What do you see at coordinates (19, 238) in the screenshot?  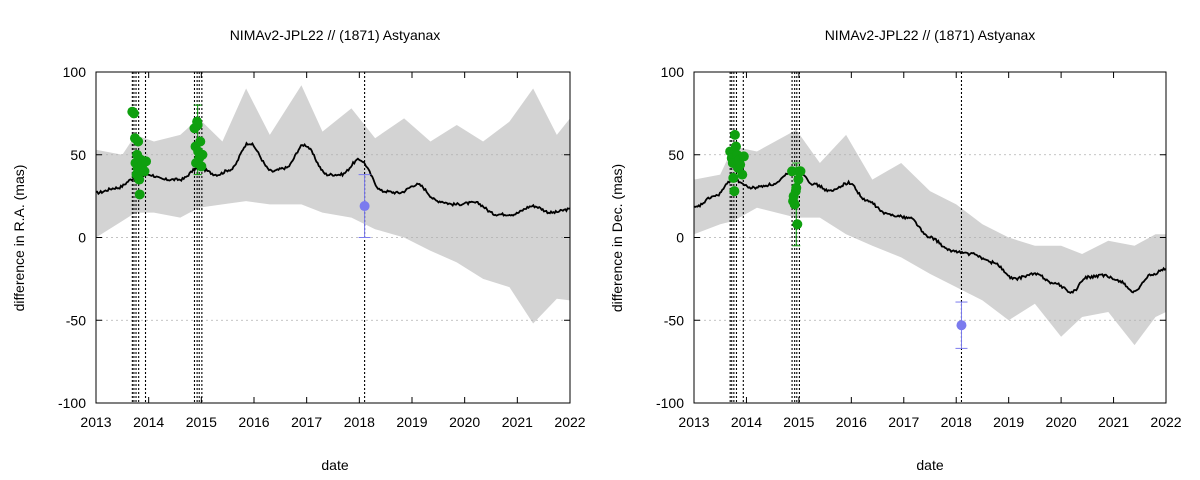 I see `y-axis-label: difference in R.A. (mas)` at bounding box center [19, 238].